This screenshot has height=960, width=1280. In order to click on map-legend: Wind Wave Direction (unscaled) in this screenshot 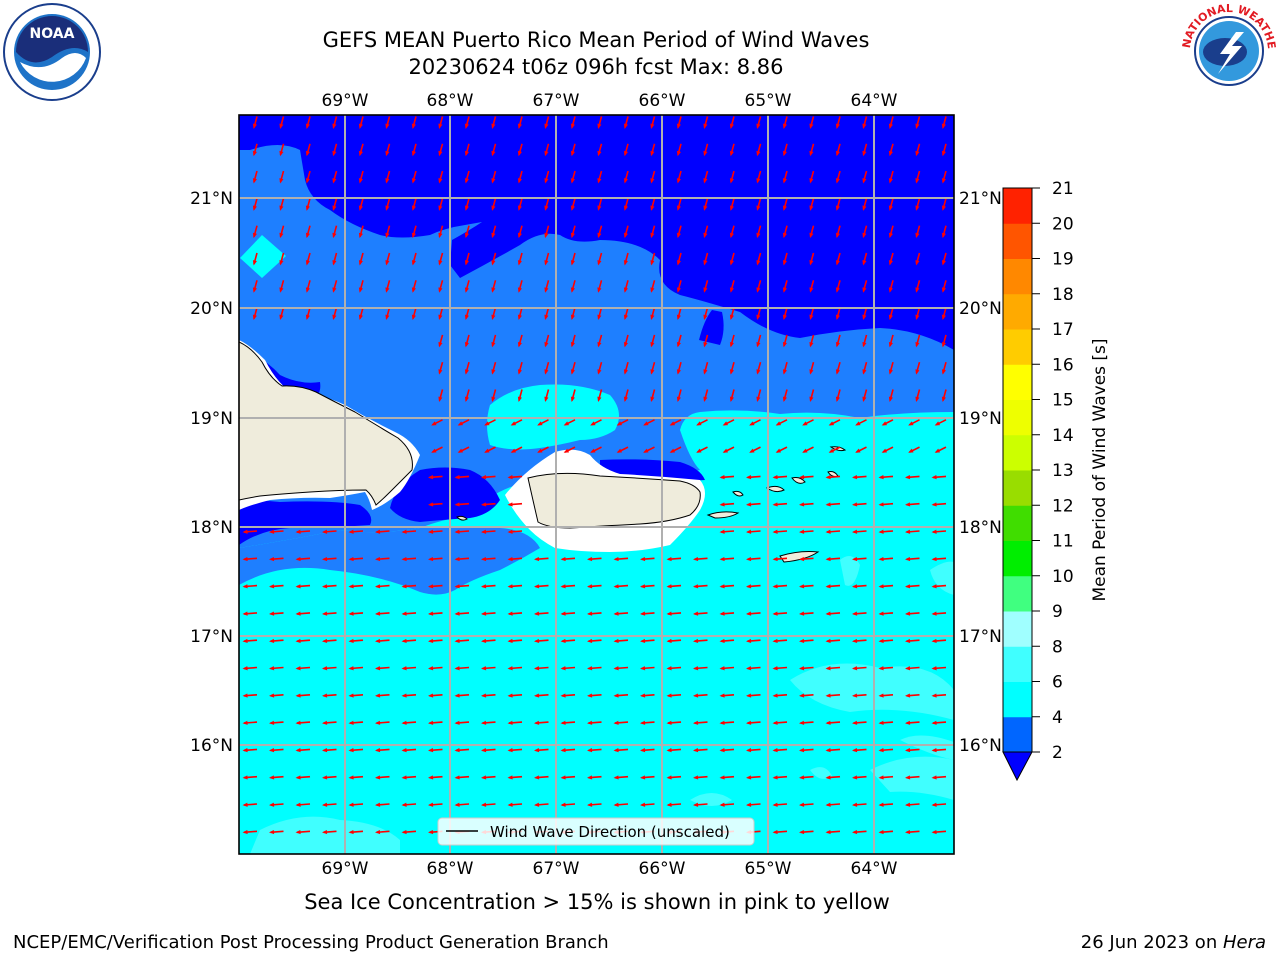, I will do `click(596, 831)`.